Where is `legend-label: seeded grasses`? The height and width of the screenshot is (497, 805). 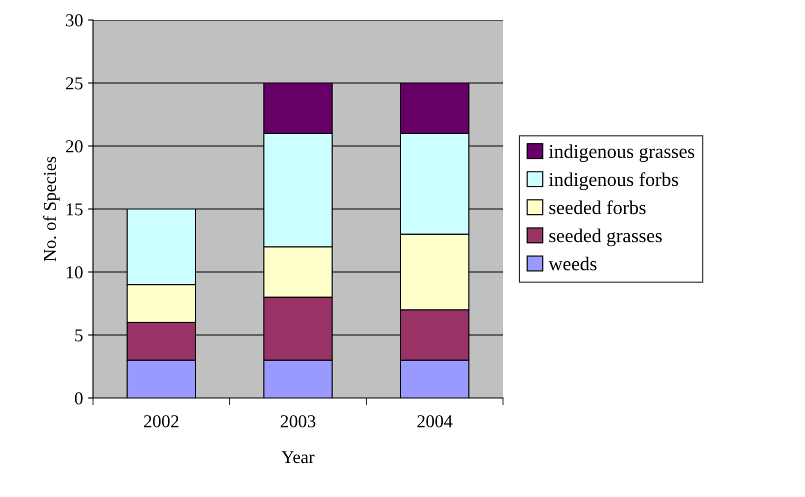
legend-label: seeded grasses is located at coordinates (605, 237).